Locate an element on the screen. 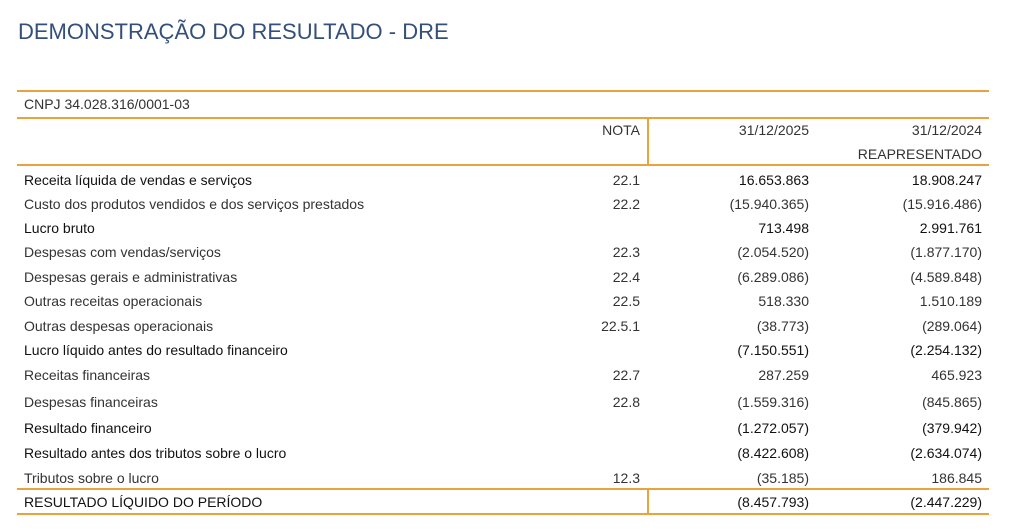 Image resolution: width=1015 pixels, height=531 pixels. row-value: 16.653.863 is located at coordinates (773, 180).